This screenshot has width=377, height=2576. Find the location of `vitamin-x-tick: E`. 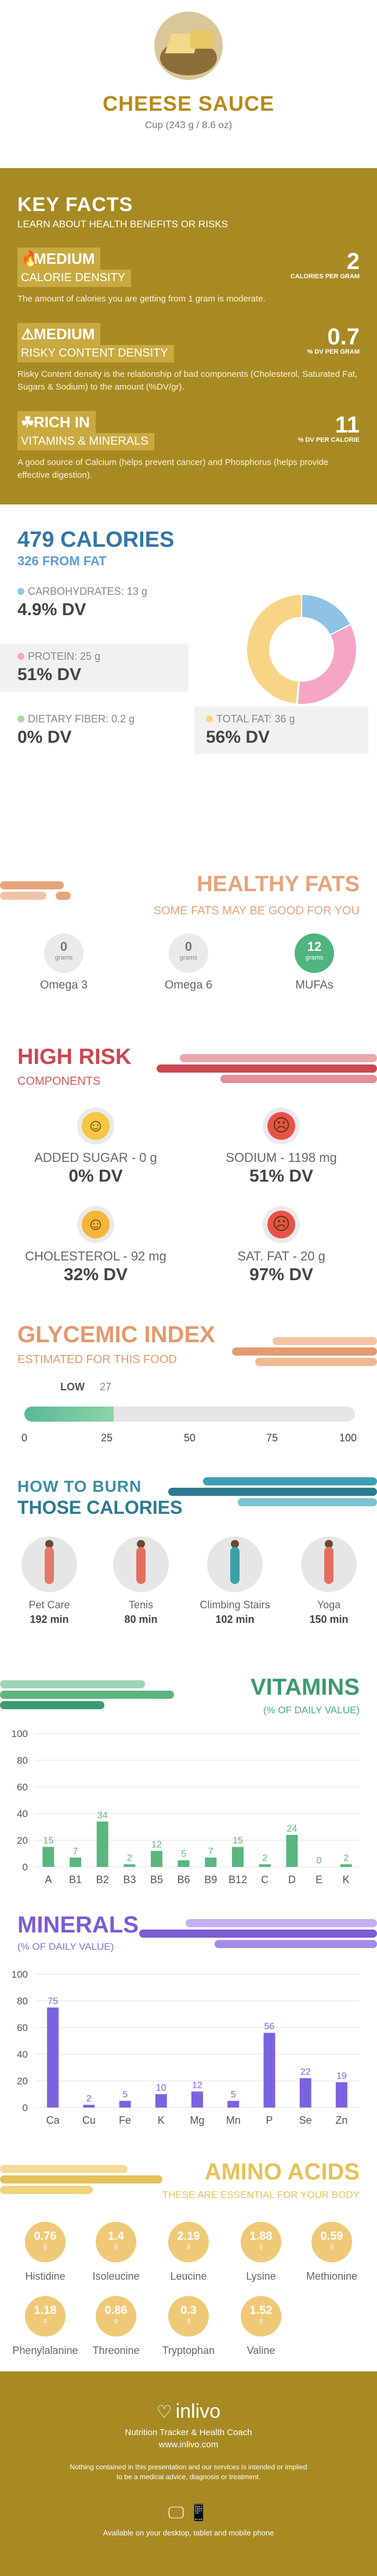

vitamin-x-tick: E is located at coordinates (319, 1879).